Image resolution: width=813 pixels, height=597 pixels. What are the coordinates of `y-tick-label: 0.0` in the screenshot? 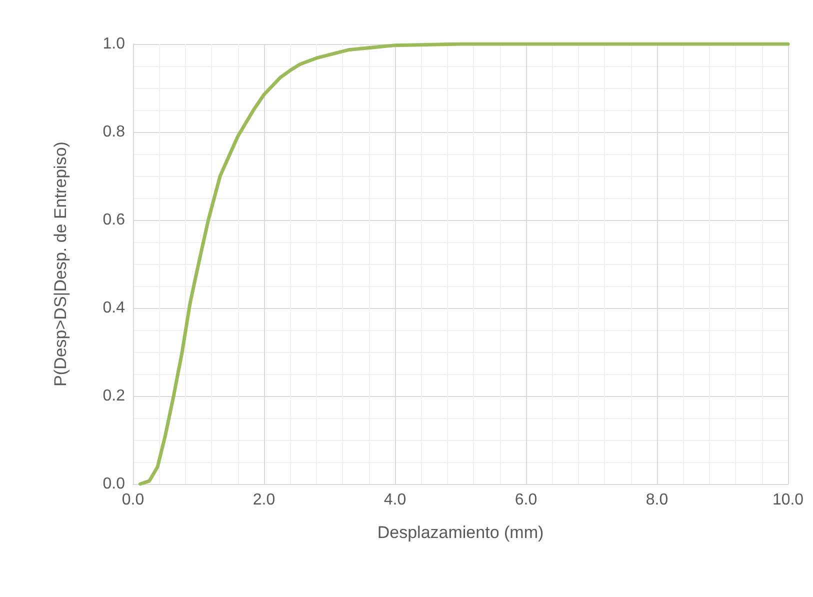 It's located at (114, 484).